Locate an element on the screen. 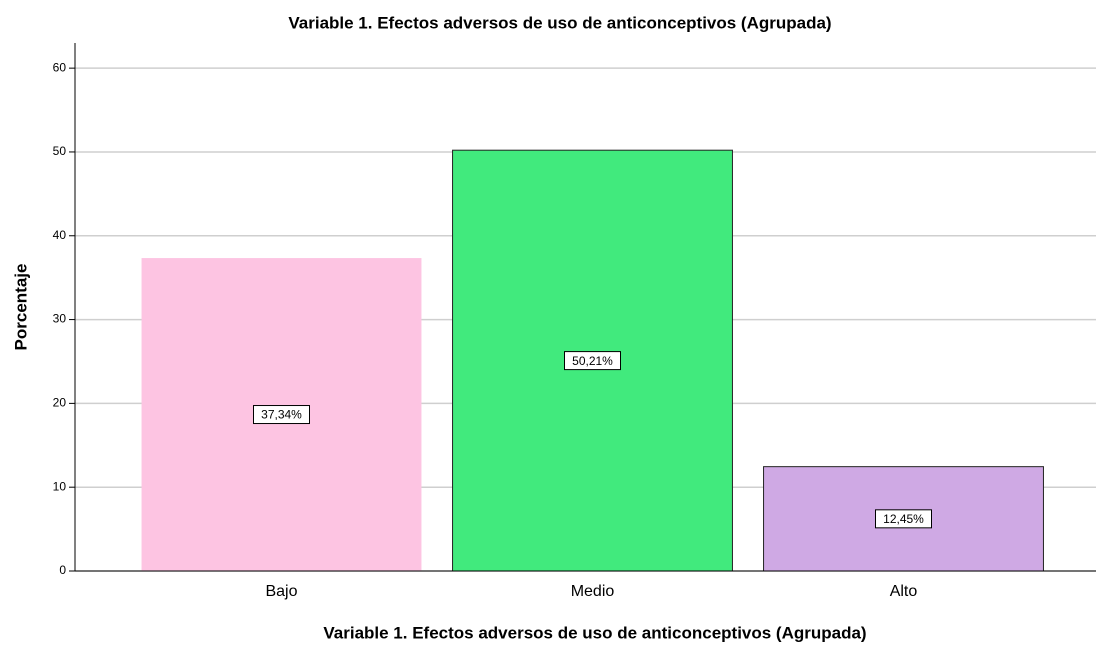  y-tick-label: 30 is located at coordinates (60, 319).